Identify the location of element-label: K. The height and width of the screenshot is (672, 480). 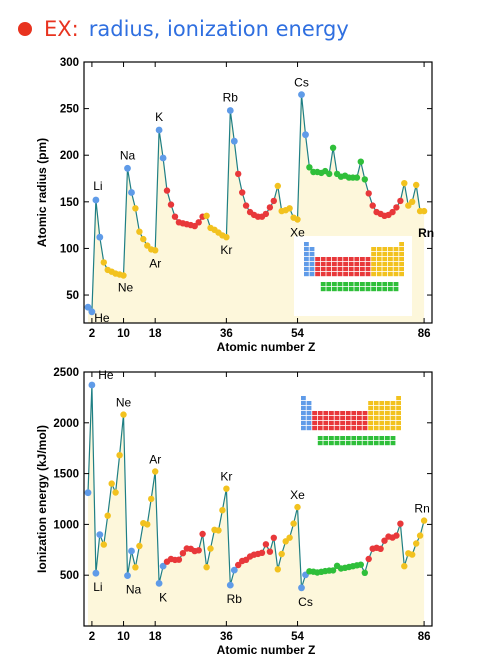
(159, 117).